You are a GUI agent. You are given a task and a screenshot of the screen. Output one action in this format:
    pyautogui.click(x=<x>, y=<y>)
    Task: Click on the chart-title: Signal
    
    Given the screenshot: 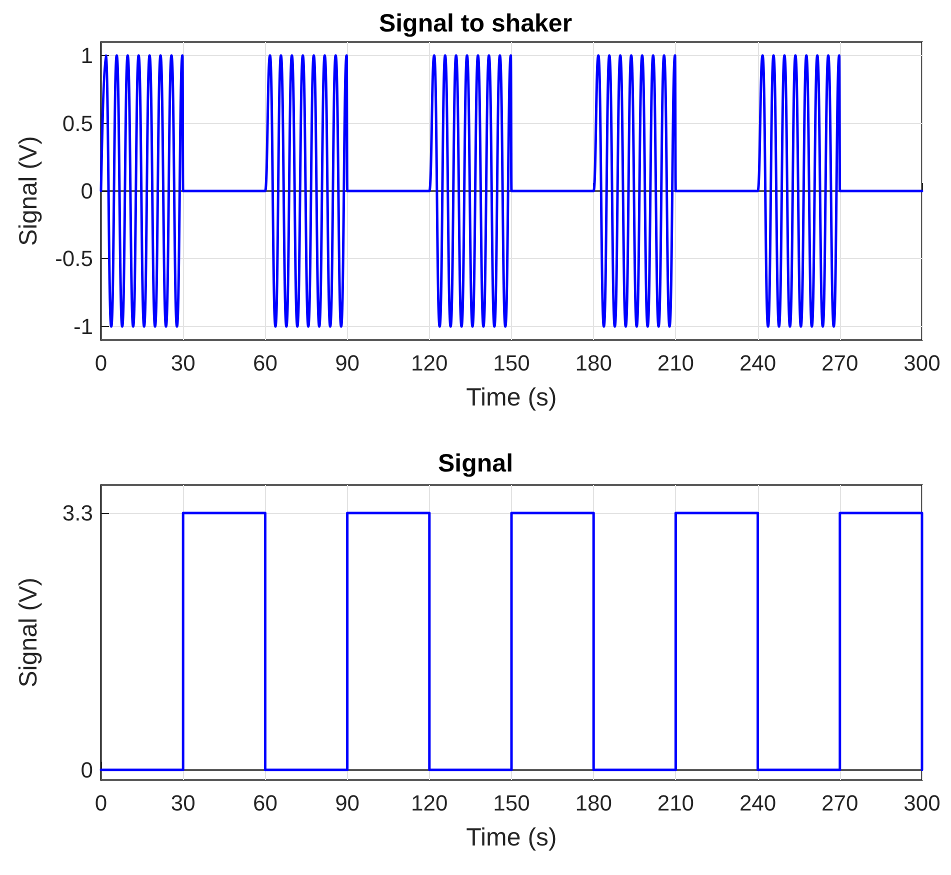 What is the action you would take?
    pyautogui.click(x=476, y=464)
    